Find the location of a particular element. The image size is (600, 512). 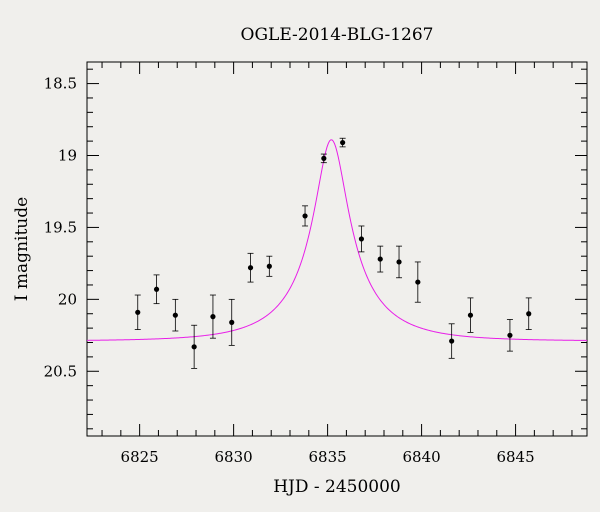

y-axis-label: I magnitude is located at coordinates (22, 249).